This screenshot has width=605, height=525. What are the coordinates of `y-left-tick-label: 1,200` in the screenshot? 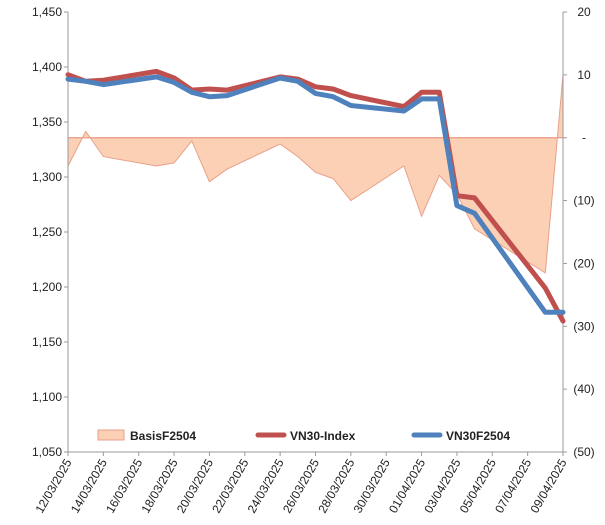 It's located at (47, 287).